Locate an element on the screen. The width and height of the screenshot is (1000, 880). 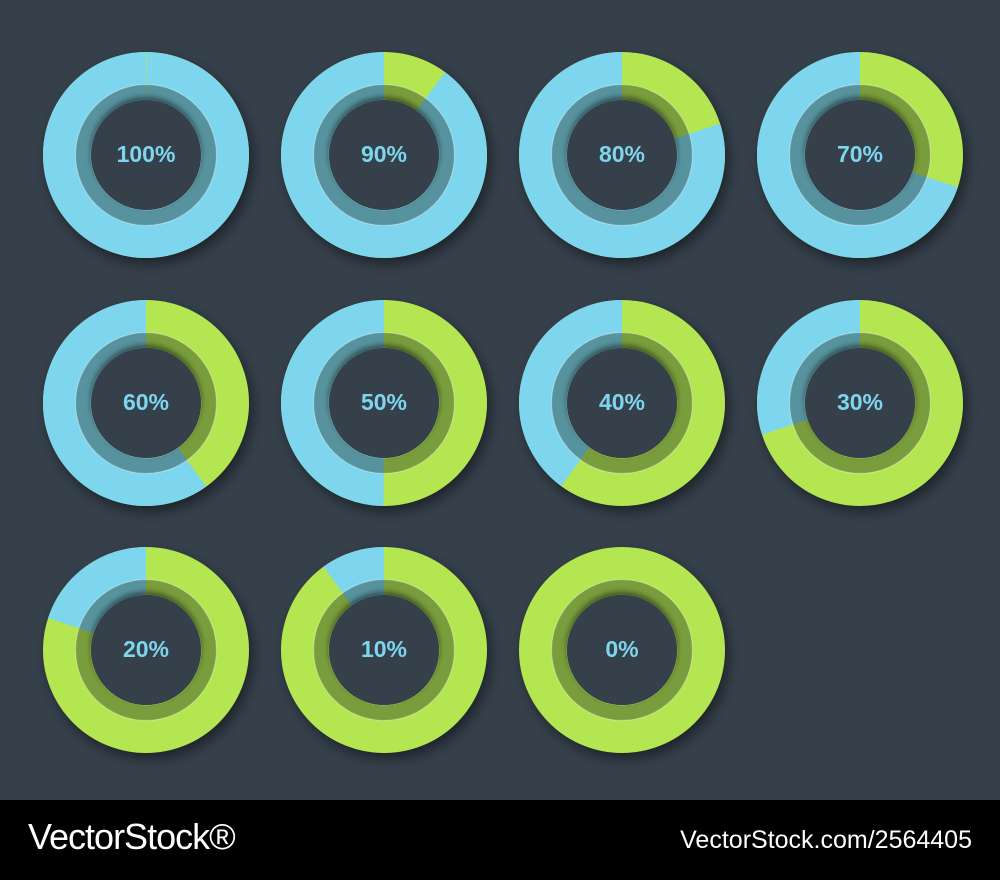
value-label: 90% is located at coordinates (384, 154).